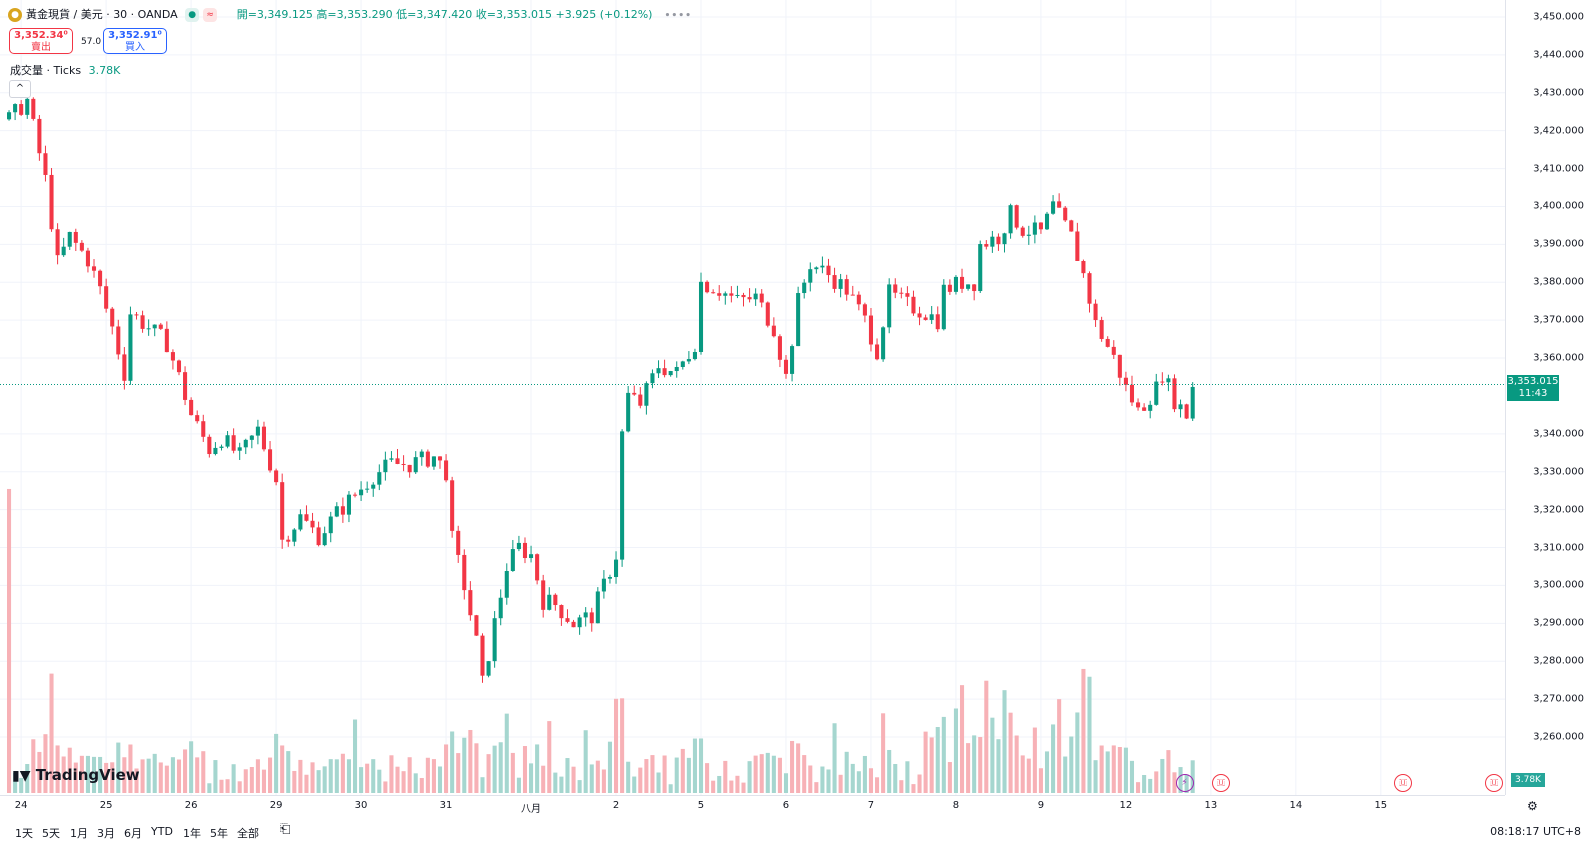  Describe the element at coordinates (102, 14) in the screenshot. I see `symbol-title: 黃金現貨 / 美元 · 30 · OANDA` at that location.